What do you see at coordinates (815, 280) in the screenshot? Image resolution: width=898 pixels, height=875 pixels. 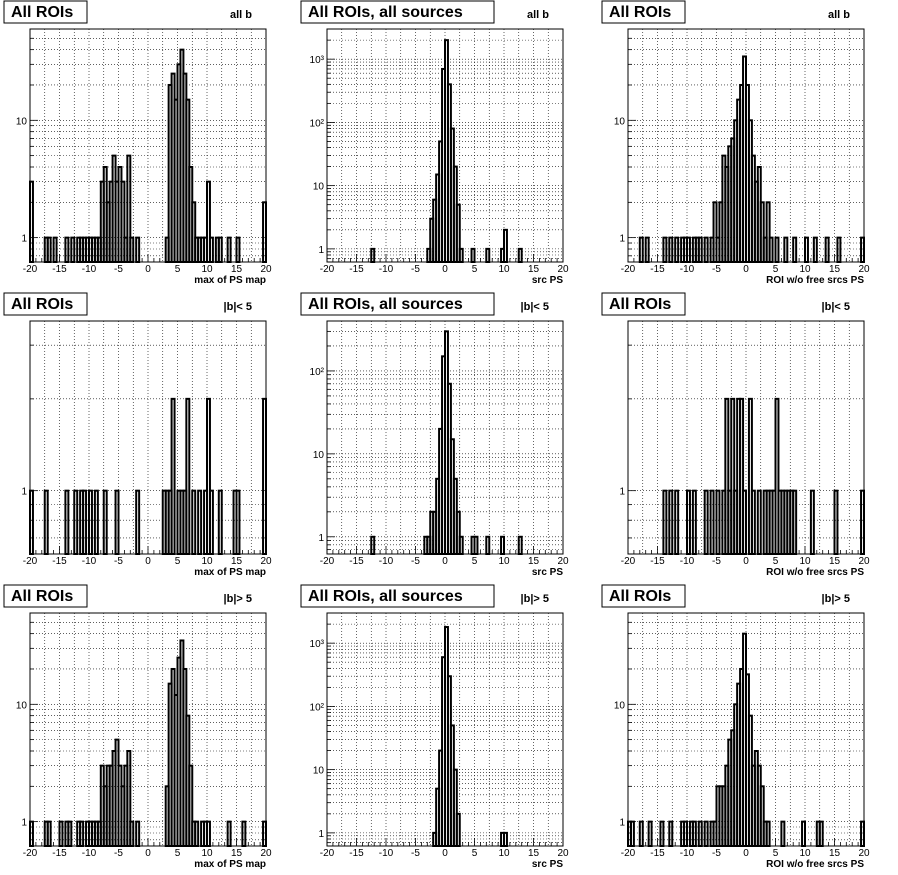 I see `x-axis-label: ROI w/o free srcs PS` at bounding box center [815, 280].